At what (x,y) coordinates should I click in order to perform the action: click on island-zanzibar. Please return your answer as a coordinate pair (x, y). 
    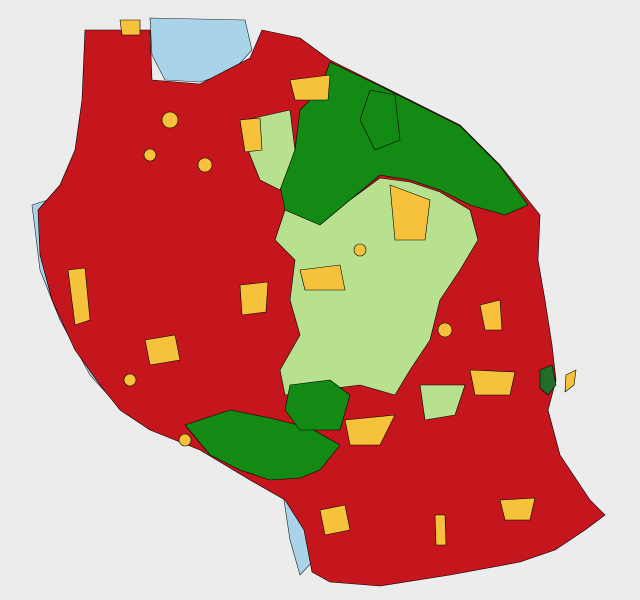
    Looking at the image, I should click on (548, 380).